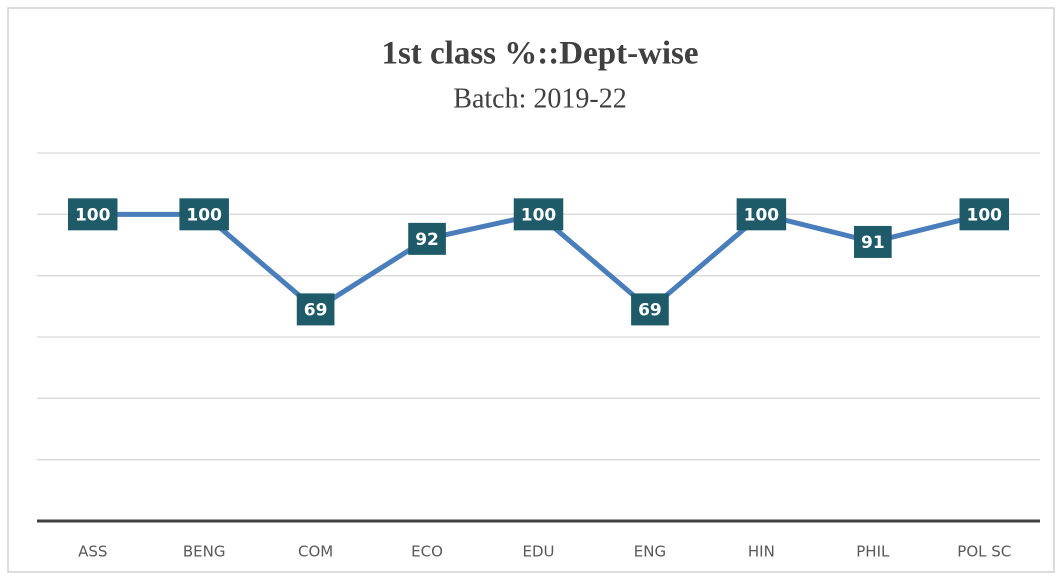  What do you see at coordinates (315, 552) in the screenshot?
I see `x-tick-label: COM` at bounding box center [315, 552].